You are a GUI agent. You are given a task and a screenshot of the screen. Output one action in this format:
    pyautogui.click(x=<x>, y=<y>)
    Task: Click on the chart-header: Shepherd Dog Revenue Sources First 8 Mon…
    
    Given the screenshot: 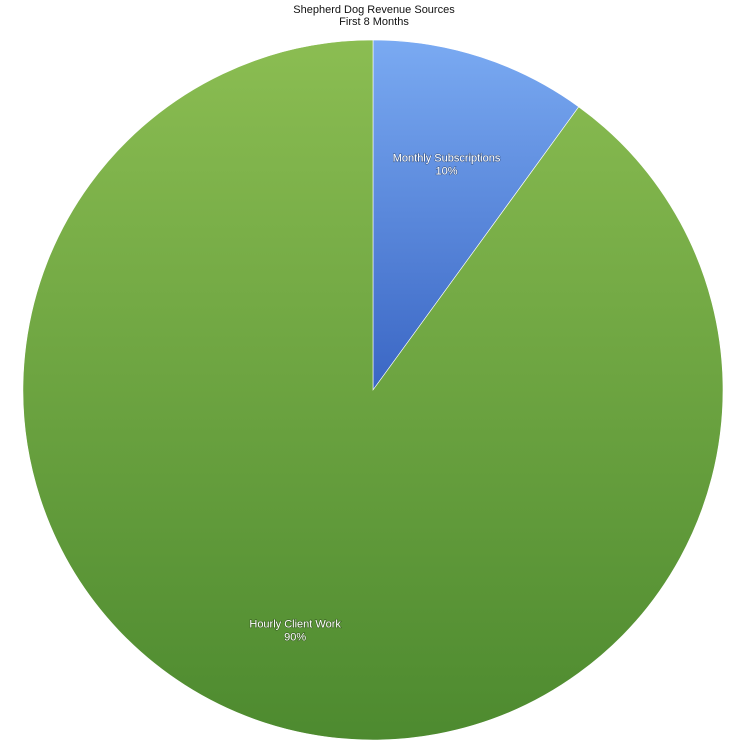 What is the action you would take?
    pyautogui.click(x=374, y=16)
    